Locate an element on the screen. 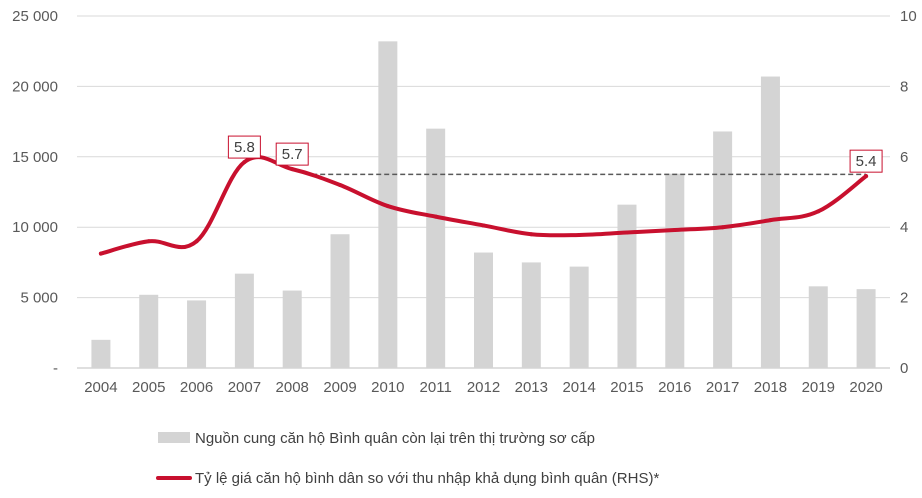  x-tick-label: 2007 is located at coordinates (244, 387).